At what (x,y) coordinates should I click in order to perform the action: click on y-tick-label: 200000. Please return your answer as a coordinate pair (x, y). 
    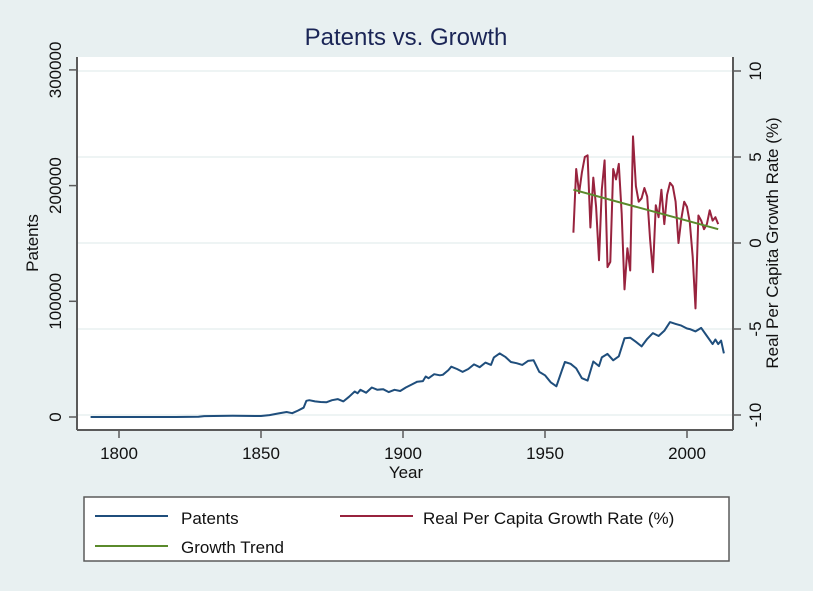
    Looking at the image, I should click on (55, 185).